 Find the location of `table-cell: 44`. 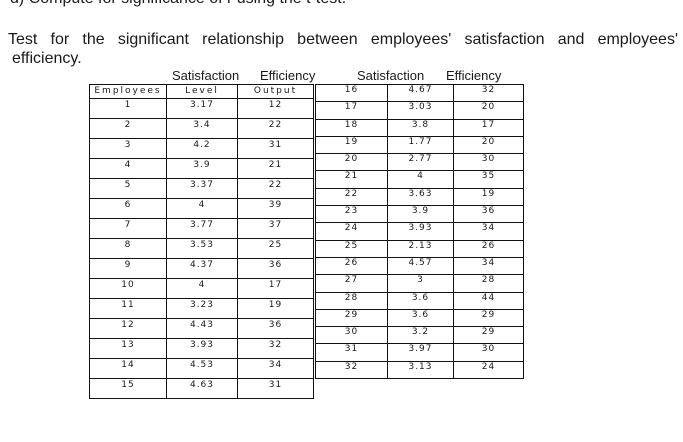

table-cell: 44 is located at coordinates (488, 300).